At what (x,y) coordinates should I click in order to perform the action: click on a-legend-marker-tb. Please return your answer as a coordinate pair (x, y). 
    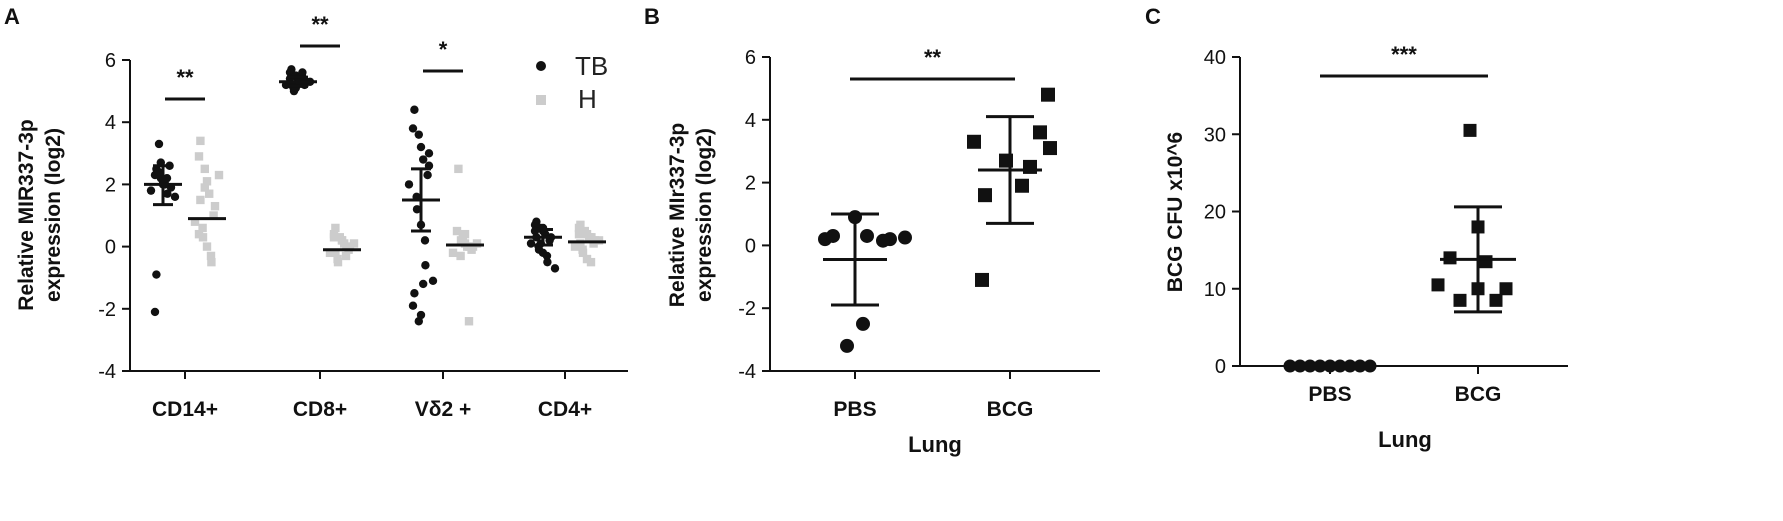
    Looking at the image, I should click on (541, 66).